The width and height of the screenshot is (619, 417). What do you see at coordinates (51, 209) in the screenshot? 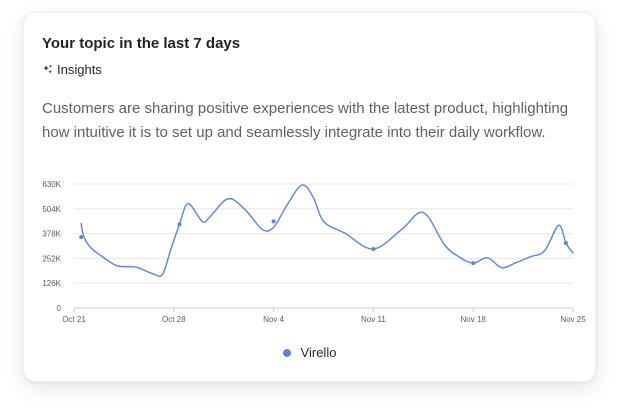
I see `y-tick-label: 504K` at bounding box center [51, 209].